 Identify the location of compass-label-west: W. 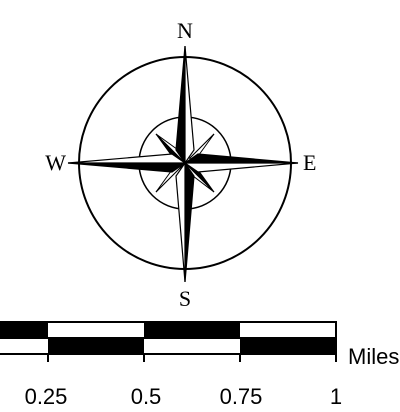
(55, 162).